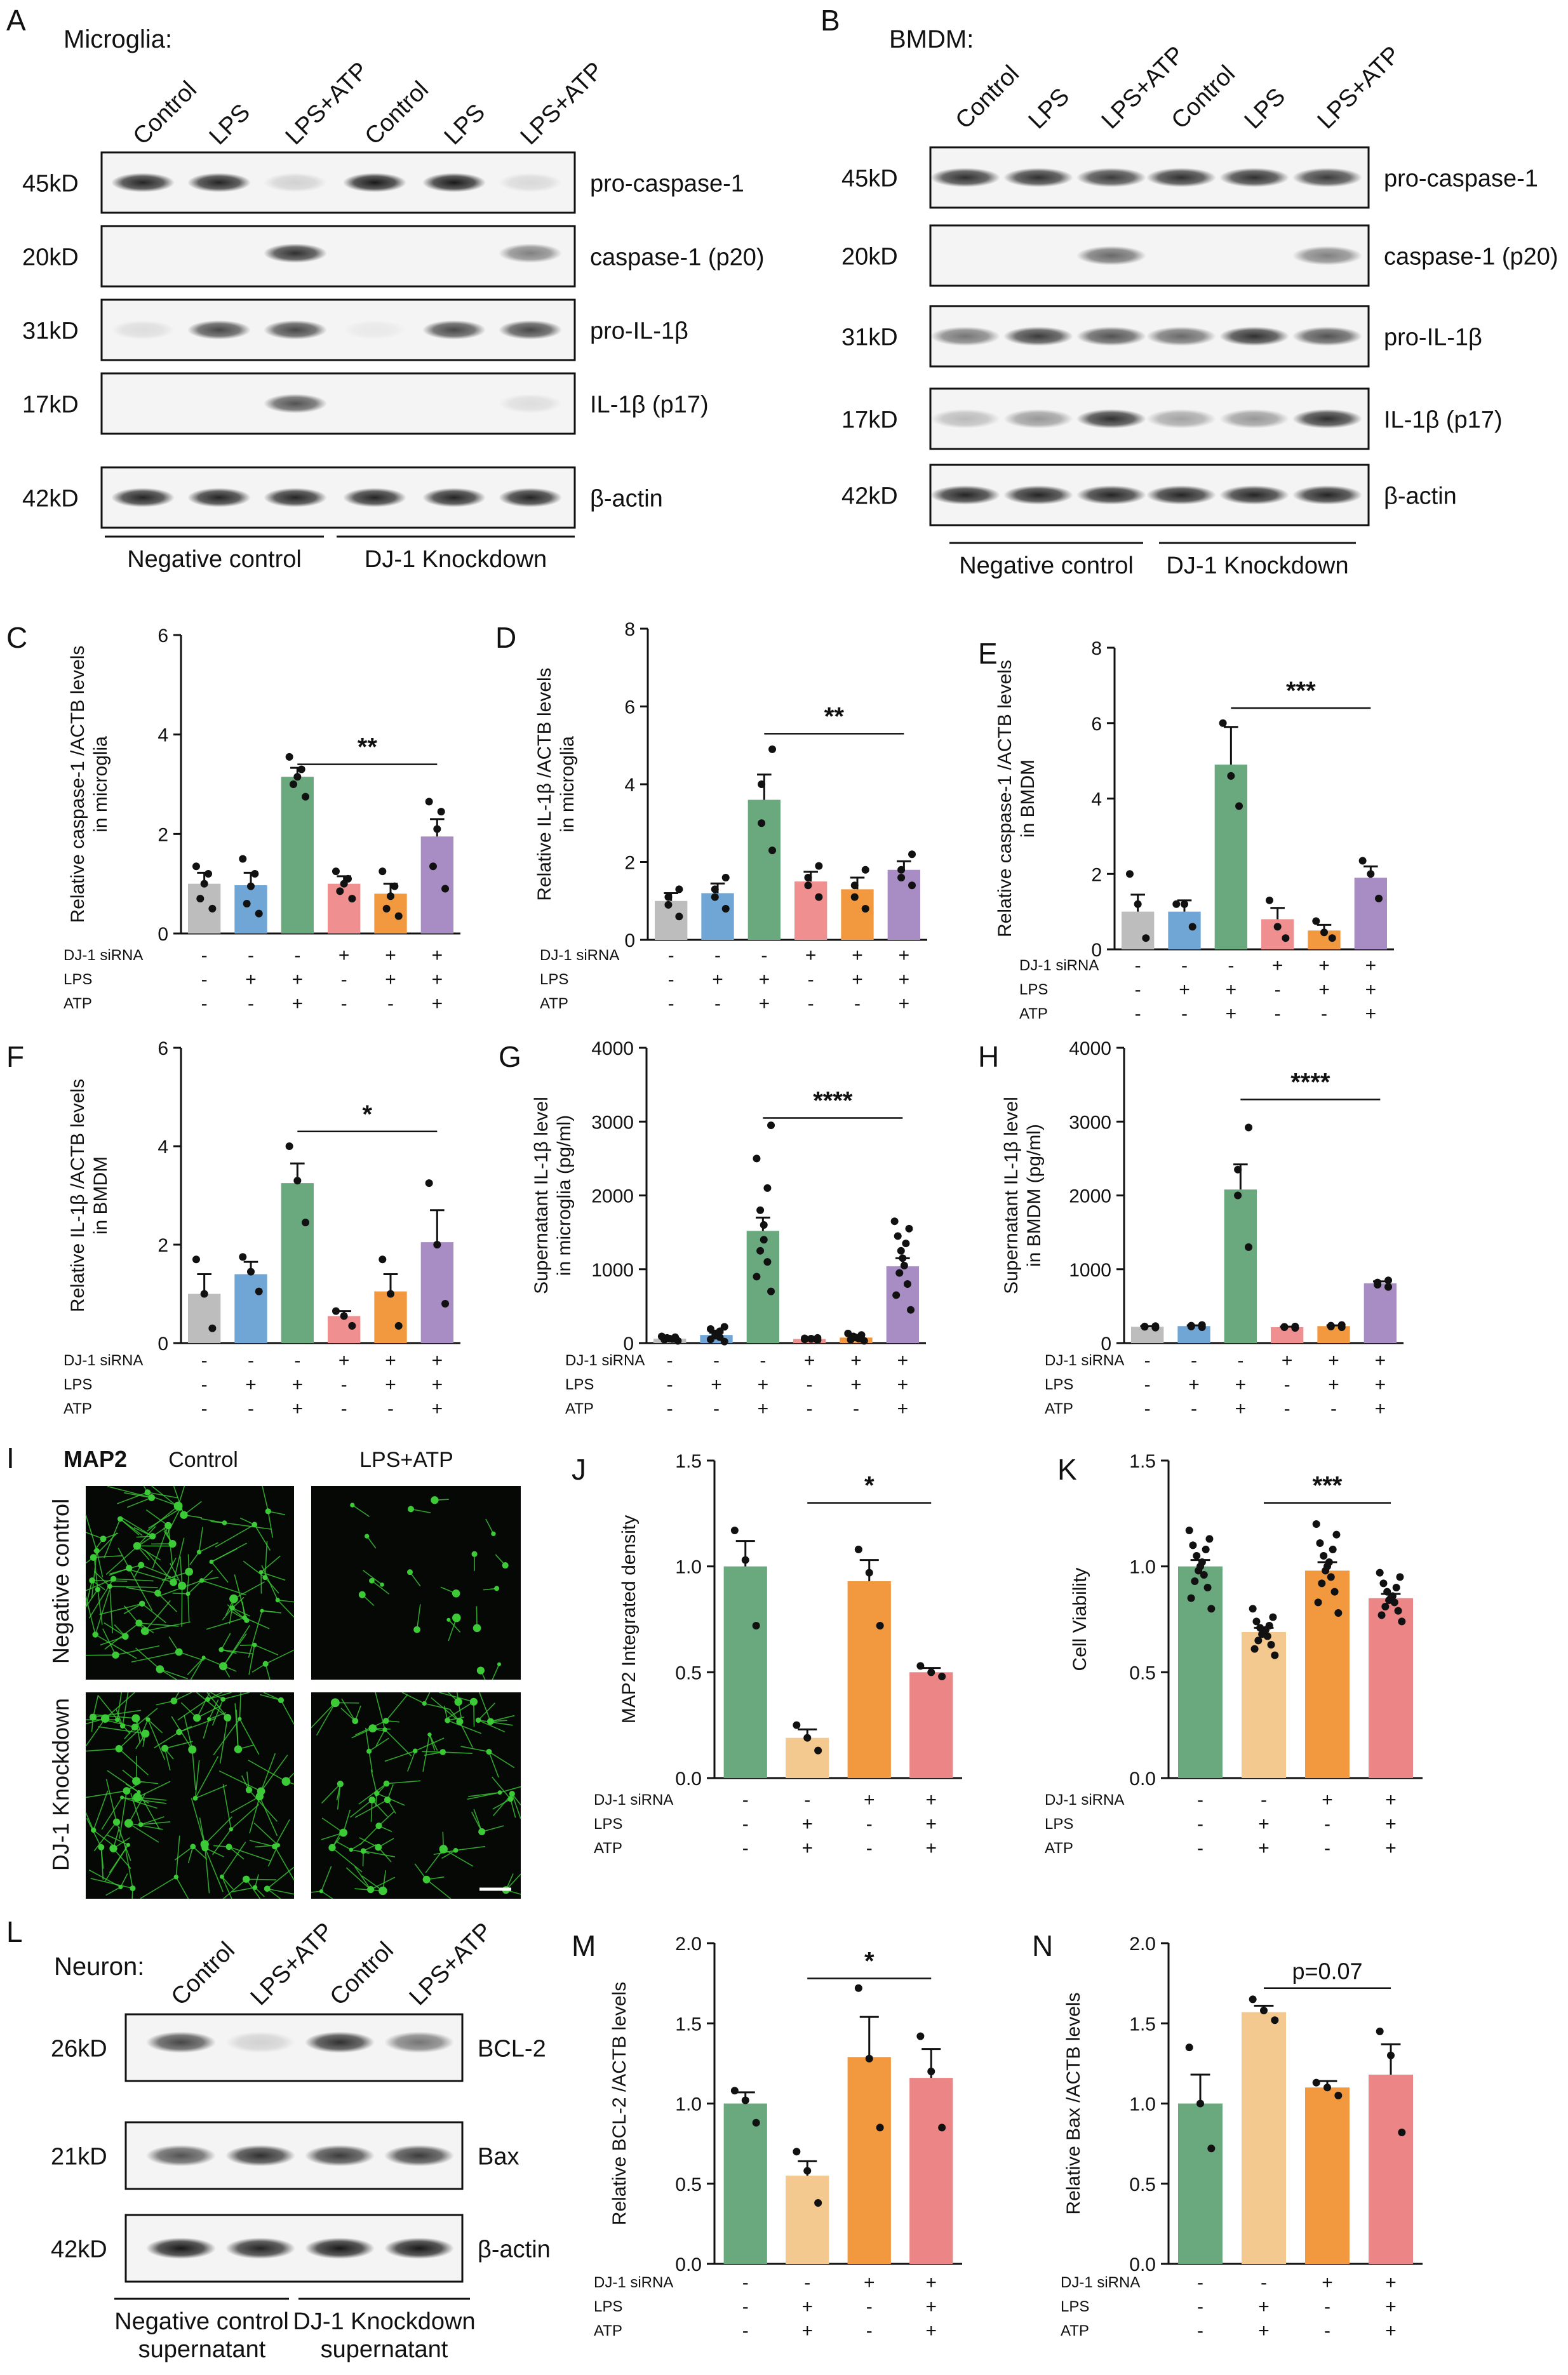 This screenshot has height=2375, width=1568. I want to click on lane-label: LPS+ATP, so click(327, 103).